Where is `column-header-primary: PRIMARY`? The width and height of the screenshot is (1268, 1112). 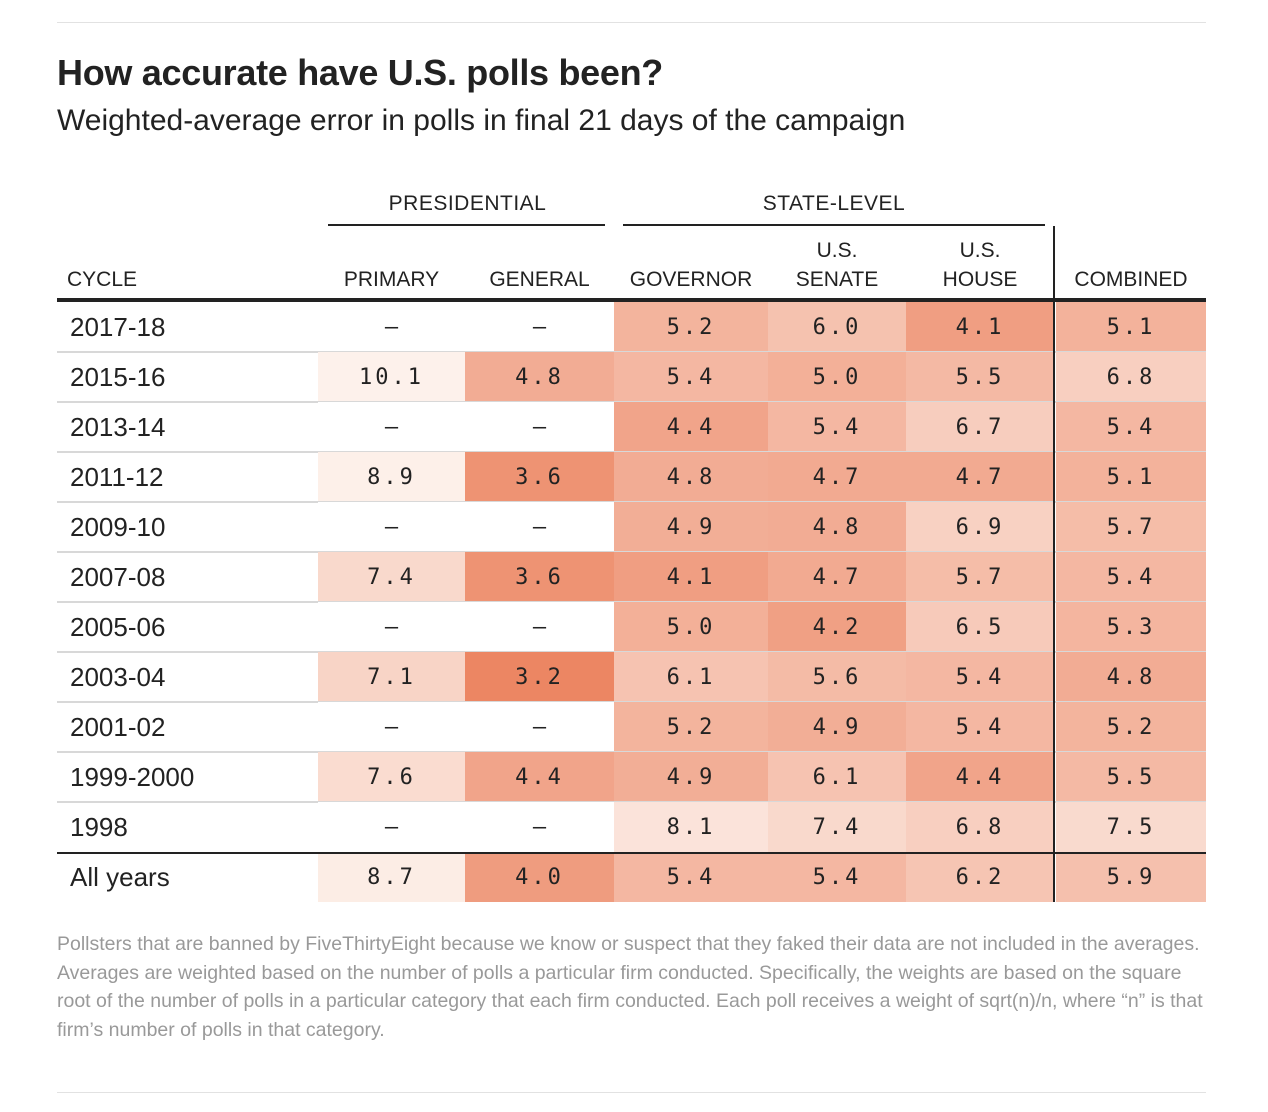 column-header-primary: PRIMARY is located at coordinates (391, 279).